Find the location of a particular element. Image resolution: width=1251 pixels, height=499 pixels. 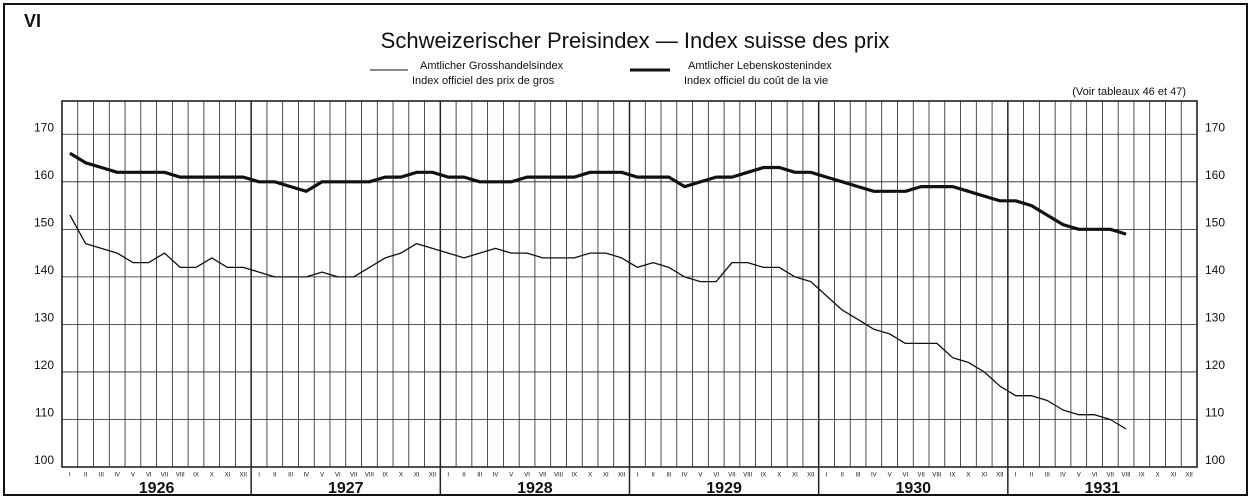

legend-label: Index officiel du coût de la vie is located at coordinates (756, 81).